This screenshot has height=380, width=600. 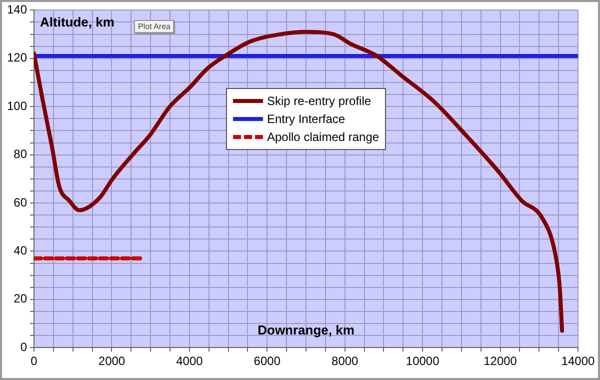 I want to click on y-tick-label: 120, so click(x=17, y=57).